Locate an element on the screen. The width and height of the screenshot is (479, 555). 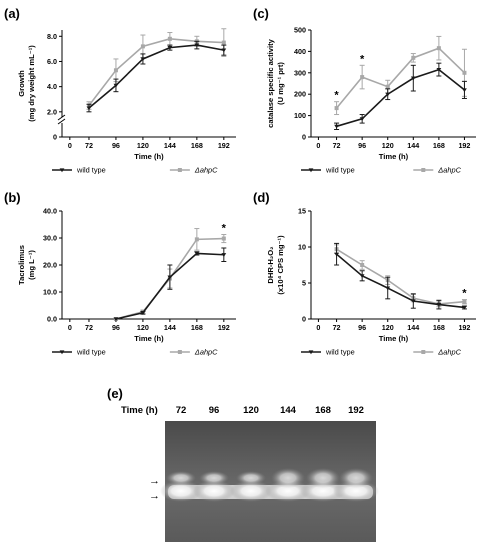
y-tick-label: 10 is located at coordinates (302, 247).